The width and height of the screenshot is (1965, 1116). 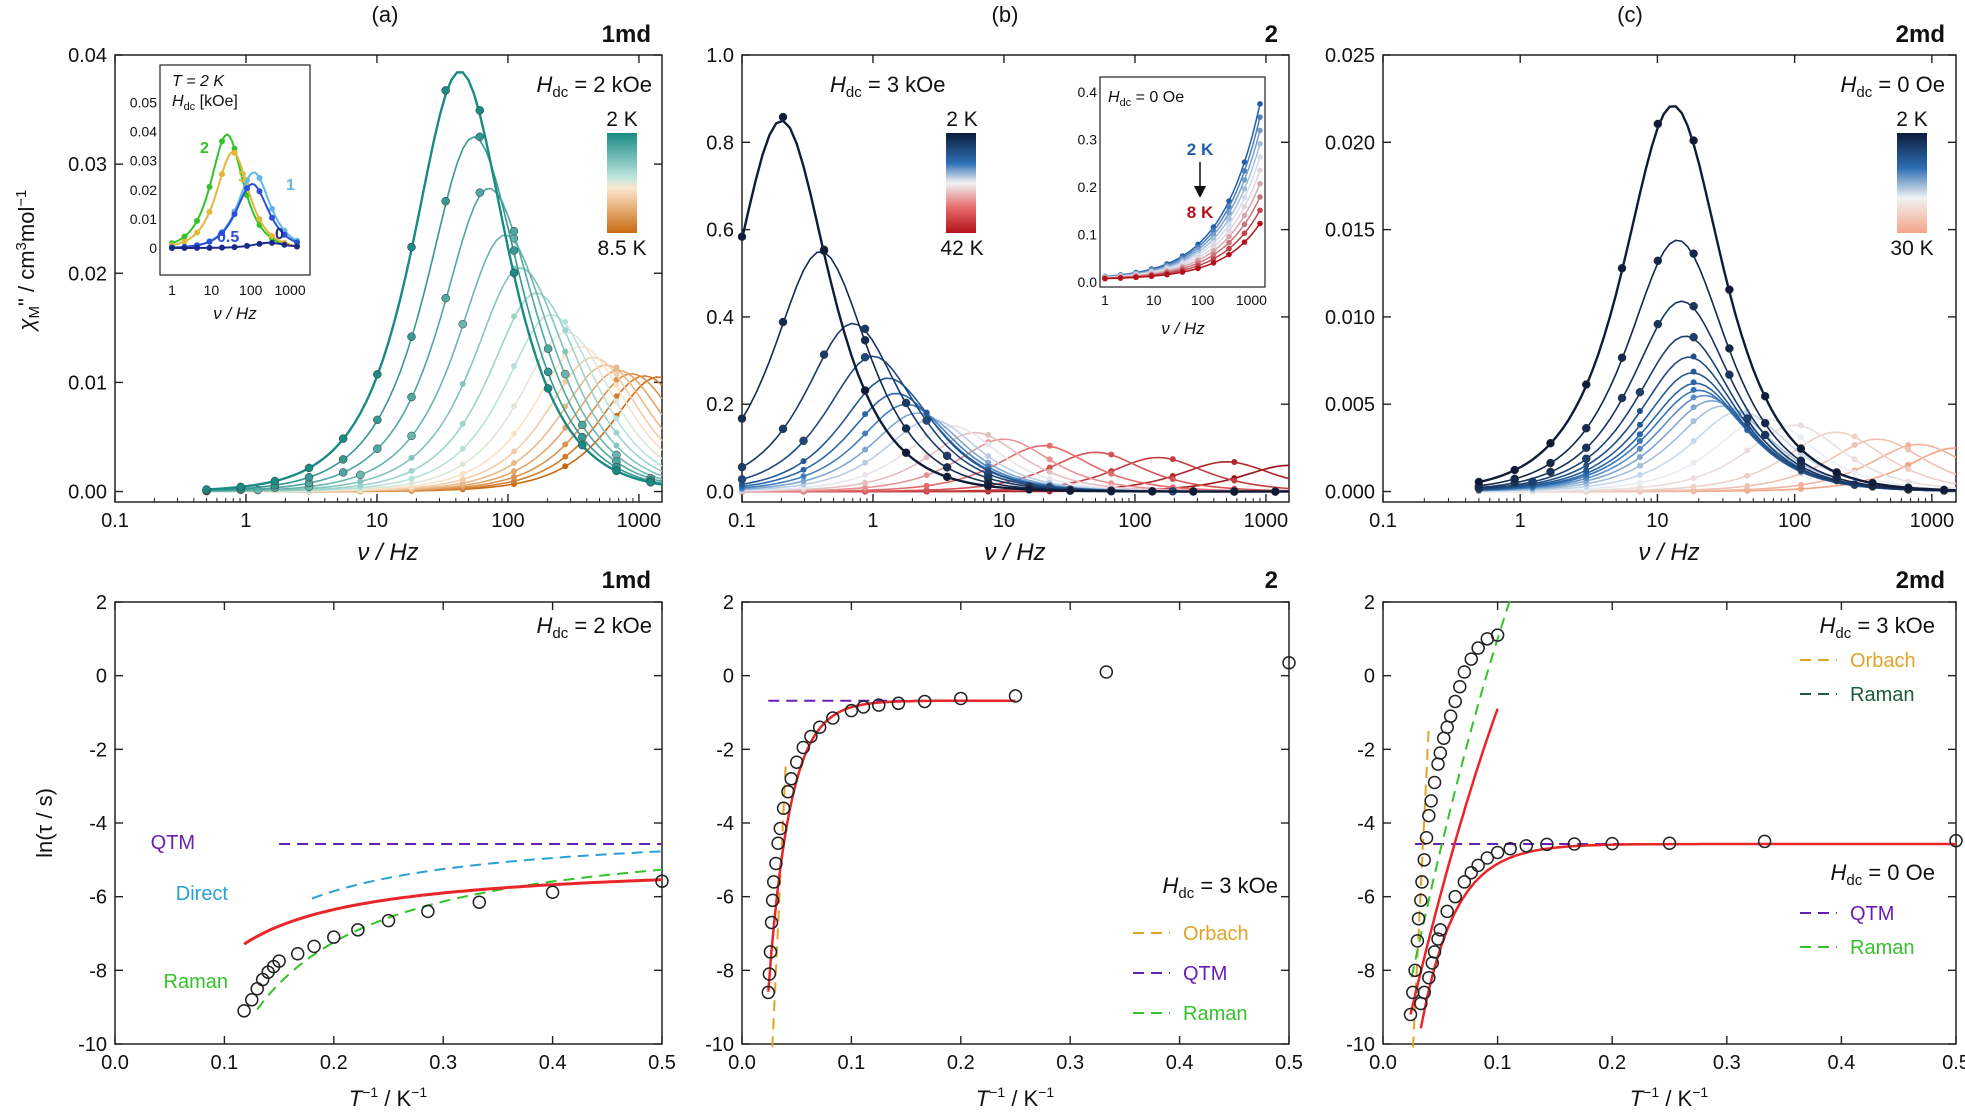 What do you see at coordinates (1932, 521) in the screenshot?
I see `x-tick-label: 1000` at bounding box center [1932, 521].